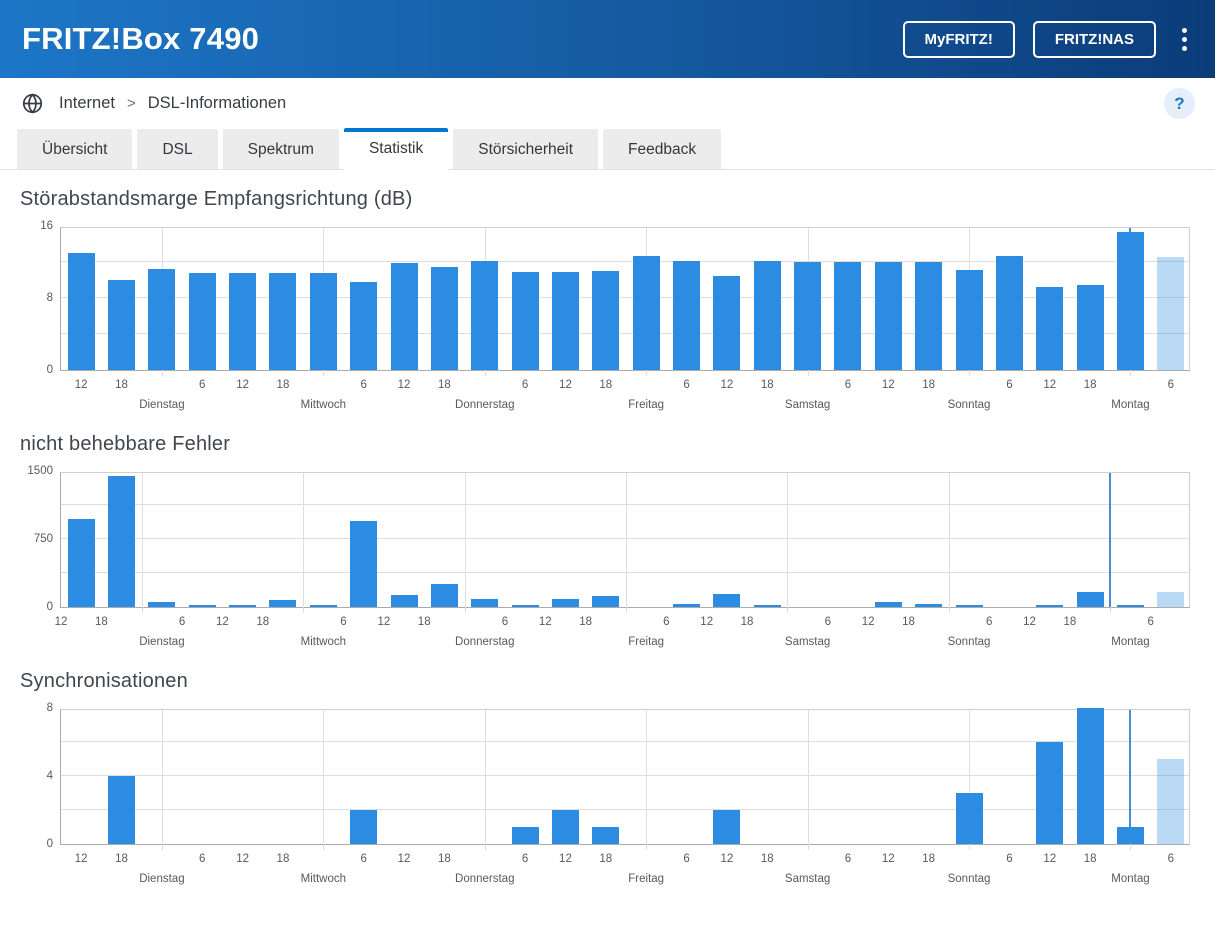 The width and height of the screenshot is (1215, 934). What do you see at coordinates (1184, 39) in the screenshot?
I see `kebab-menu-icon` at bounding box center [1184, 39].